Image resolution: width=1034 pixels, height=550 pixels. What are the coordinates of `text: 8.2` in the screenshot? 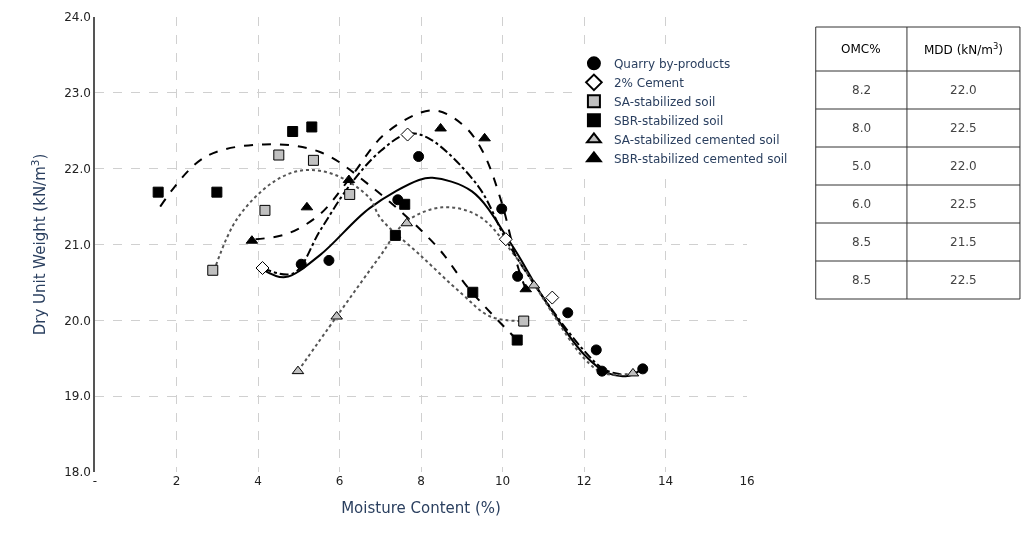 It's located at (862, 90).